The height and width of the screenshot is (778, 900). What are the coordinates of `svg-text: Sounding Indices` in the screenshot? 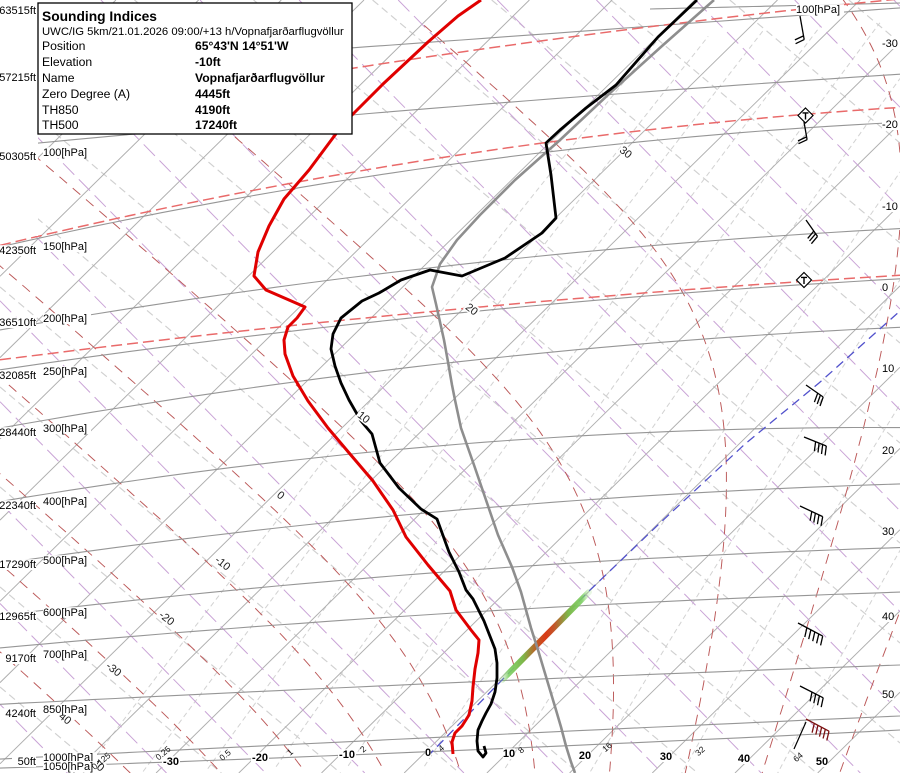 It's located at (99, 16).